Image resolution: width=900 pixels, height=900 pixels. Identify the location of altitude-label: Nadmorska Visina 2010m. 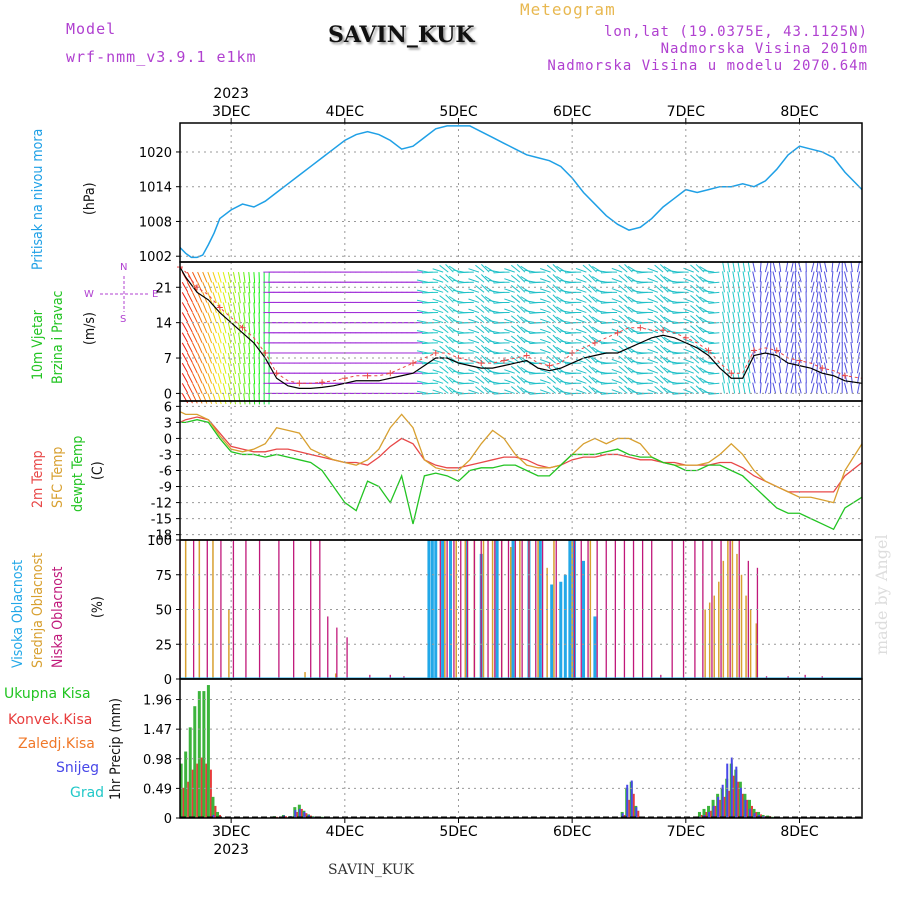
(764, 49).